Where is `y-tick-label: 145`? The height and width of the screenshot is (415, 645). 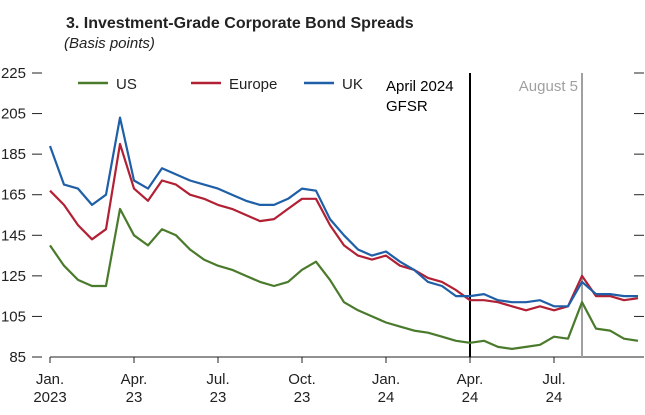 y-tick-label: 145 is located at coordinates (13, 235).